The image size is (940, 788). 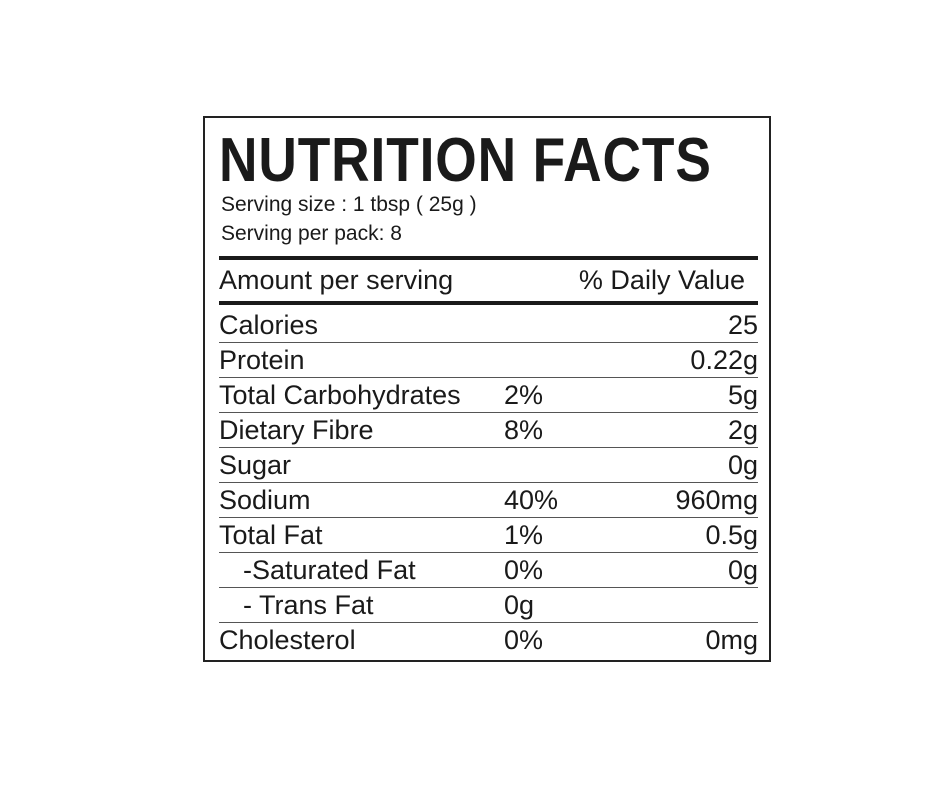 I want to click on table-row: - Trans Fat 0g, so click(x=488, y=605).